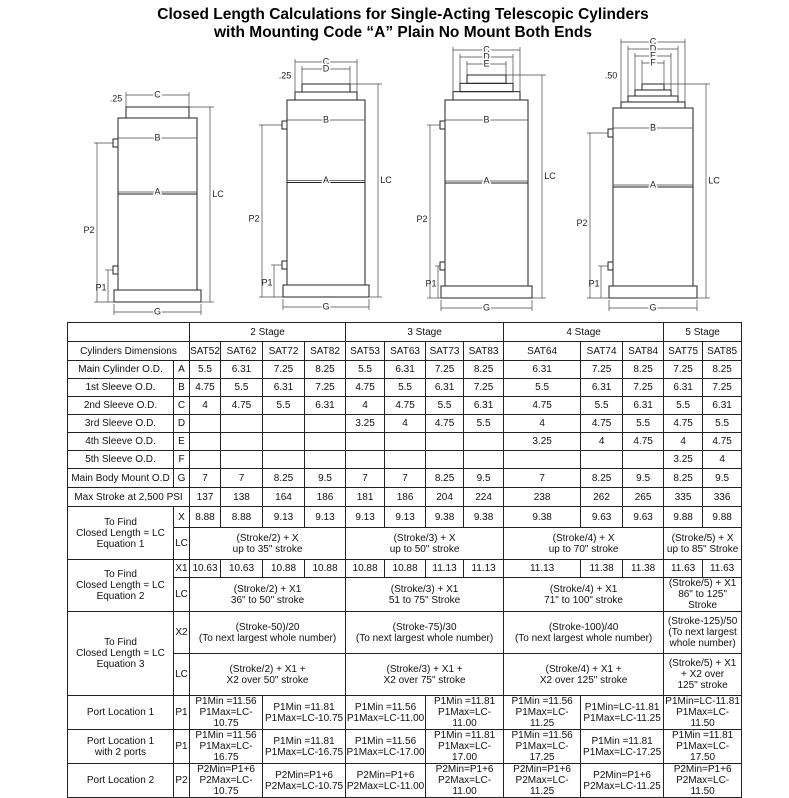  What do you see at coordinates (181, 674) in the screenshot?
I see `row-code: LC` at bounding box center [181, 674].